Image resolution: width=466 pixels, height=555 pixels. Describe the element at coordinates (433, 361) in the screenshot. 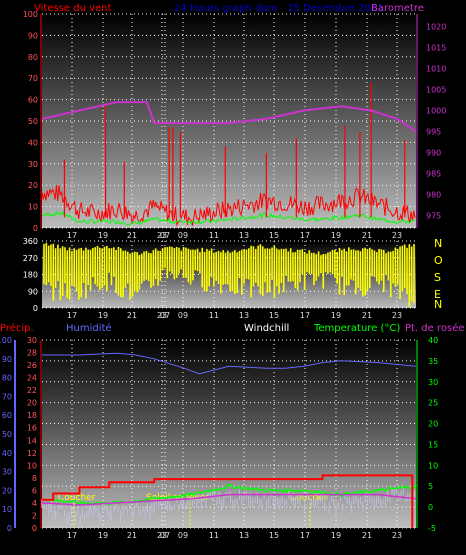

I see `temp-ytick-8: 35` at that location.